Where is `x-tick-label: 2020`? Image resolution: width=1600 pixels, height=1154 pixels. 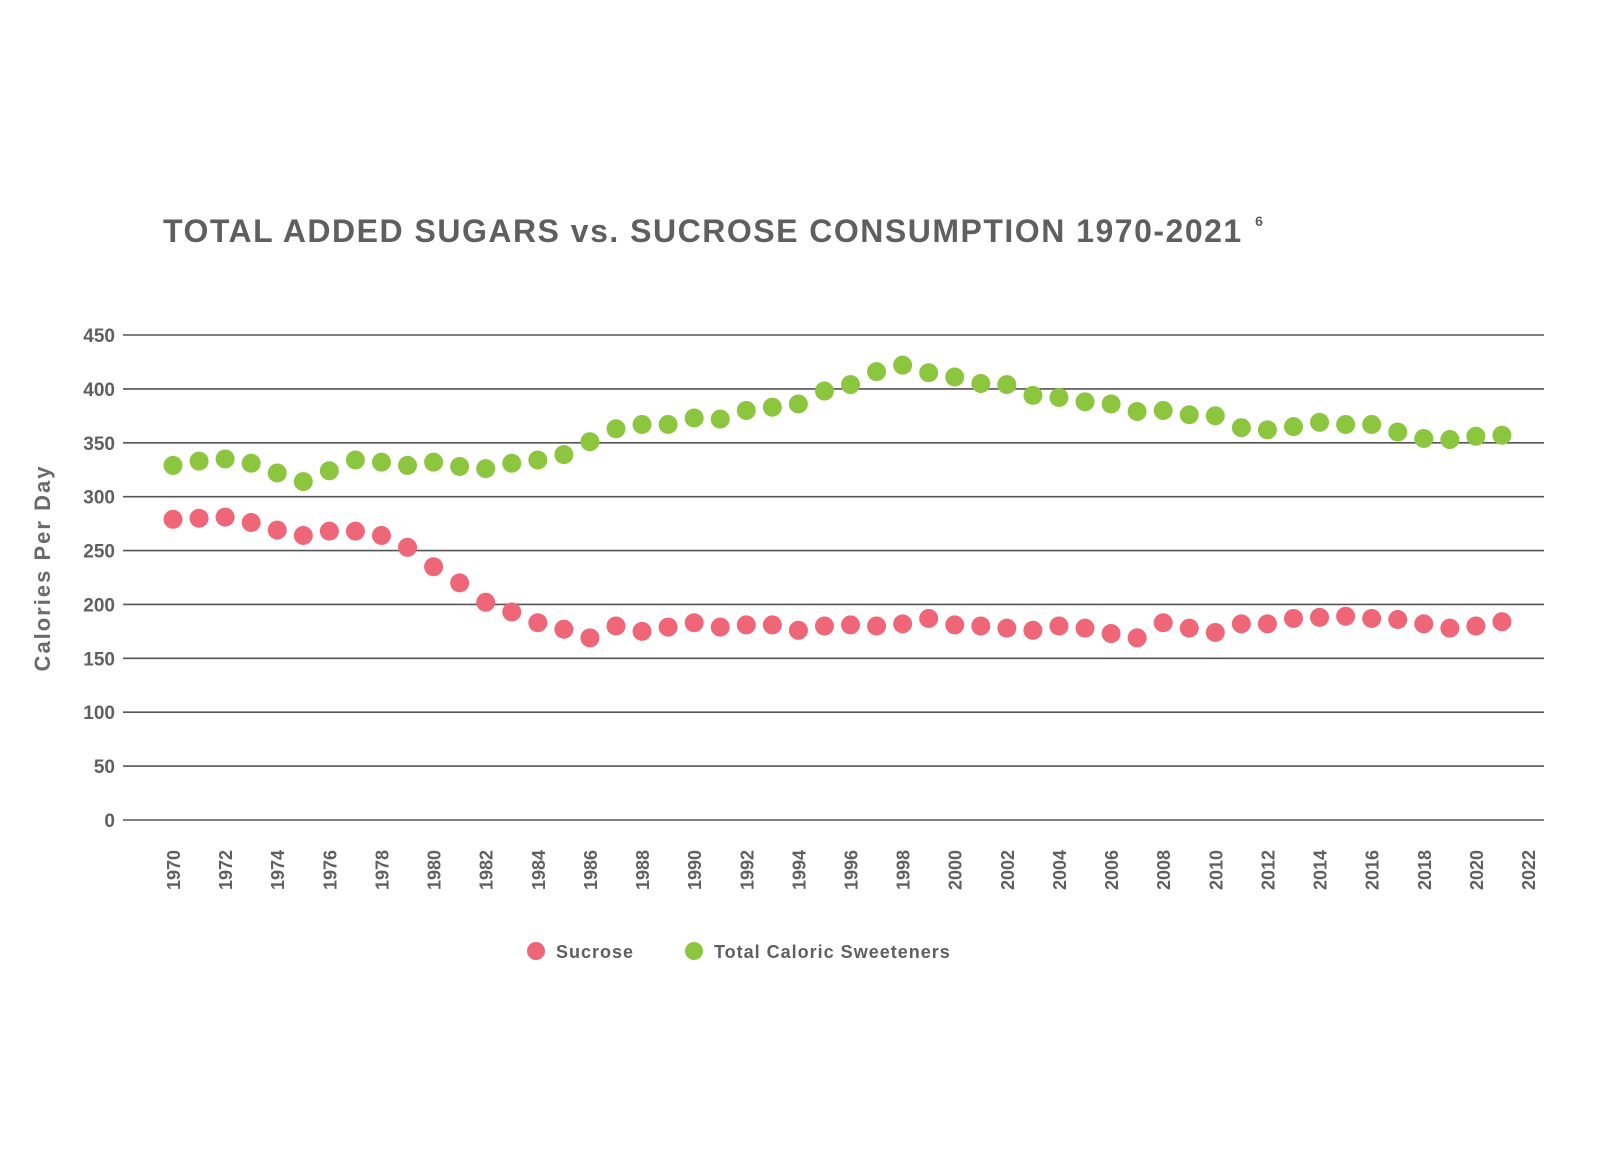 x-tick-label: 2020 is located at coordinates (1477, 870).